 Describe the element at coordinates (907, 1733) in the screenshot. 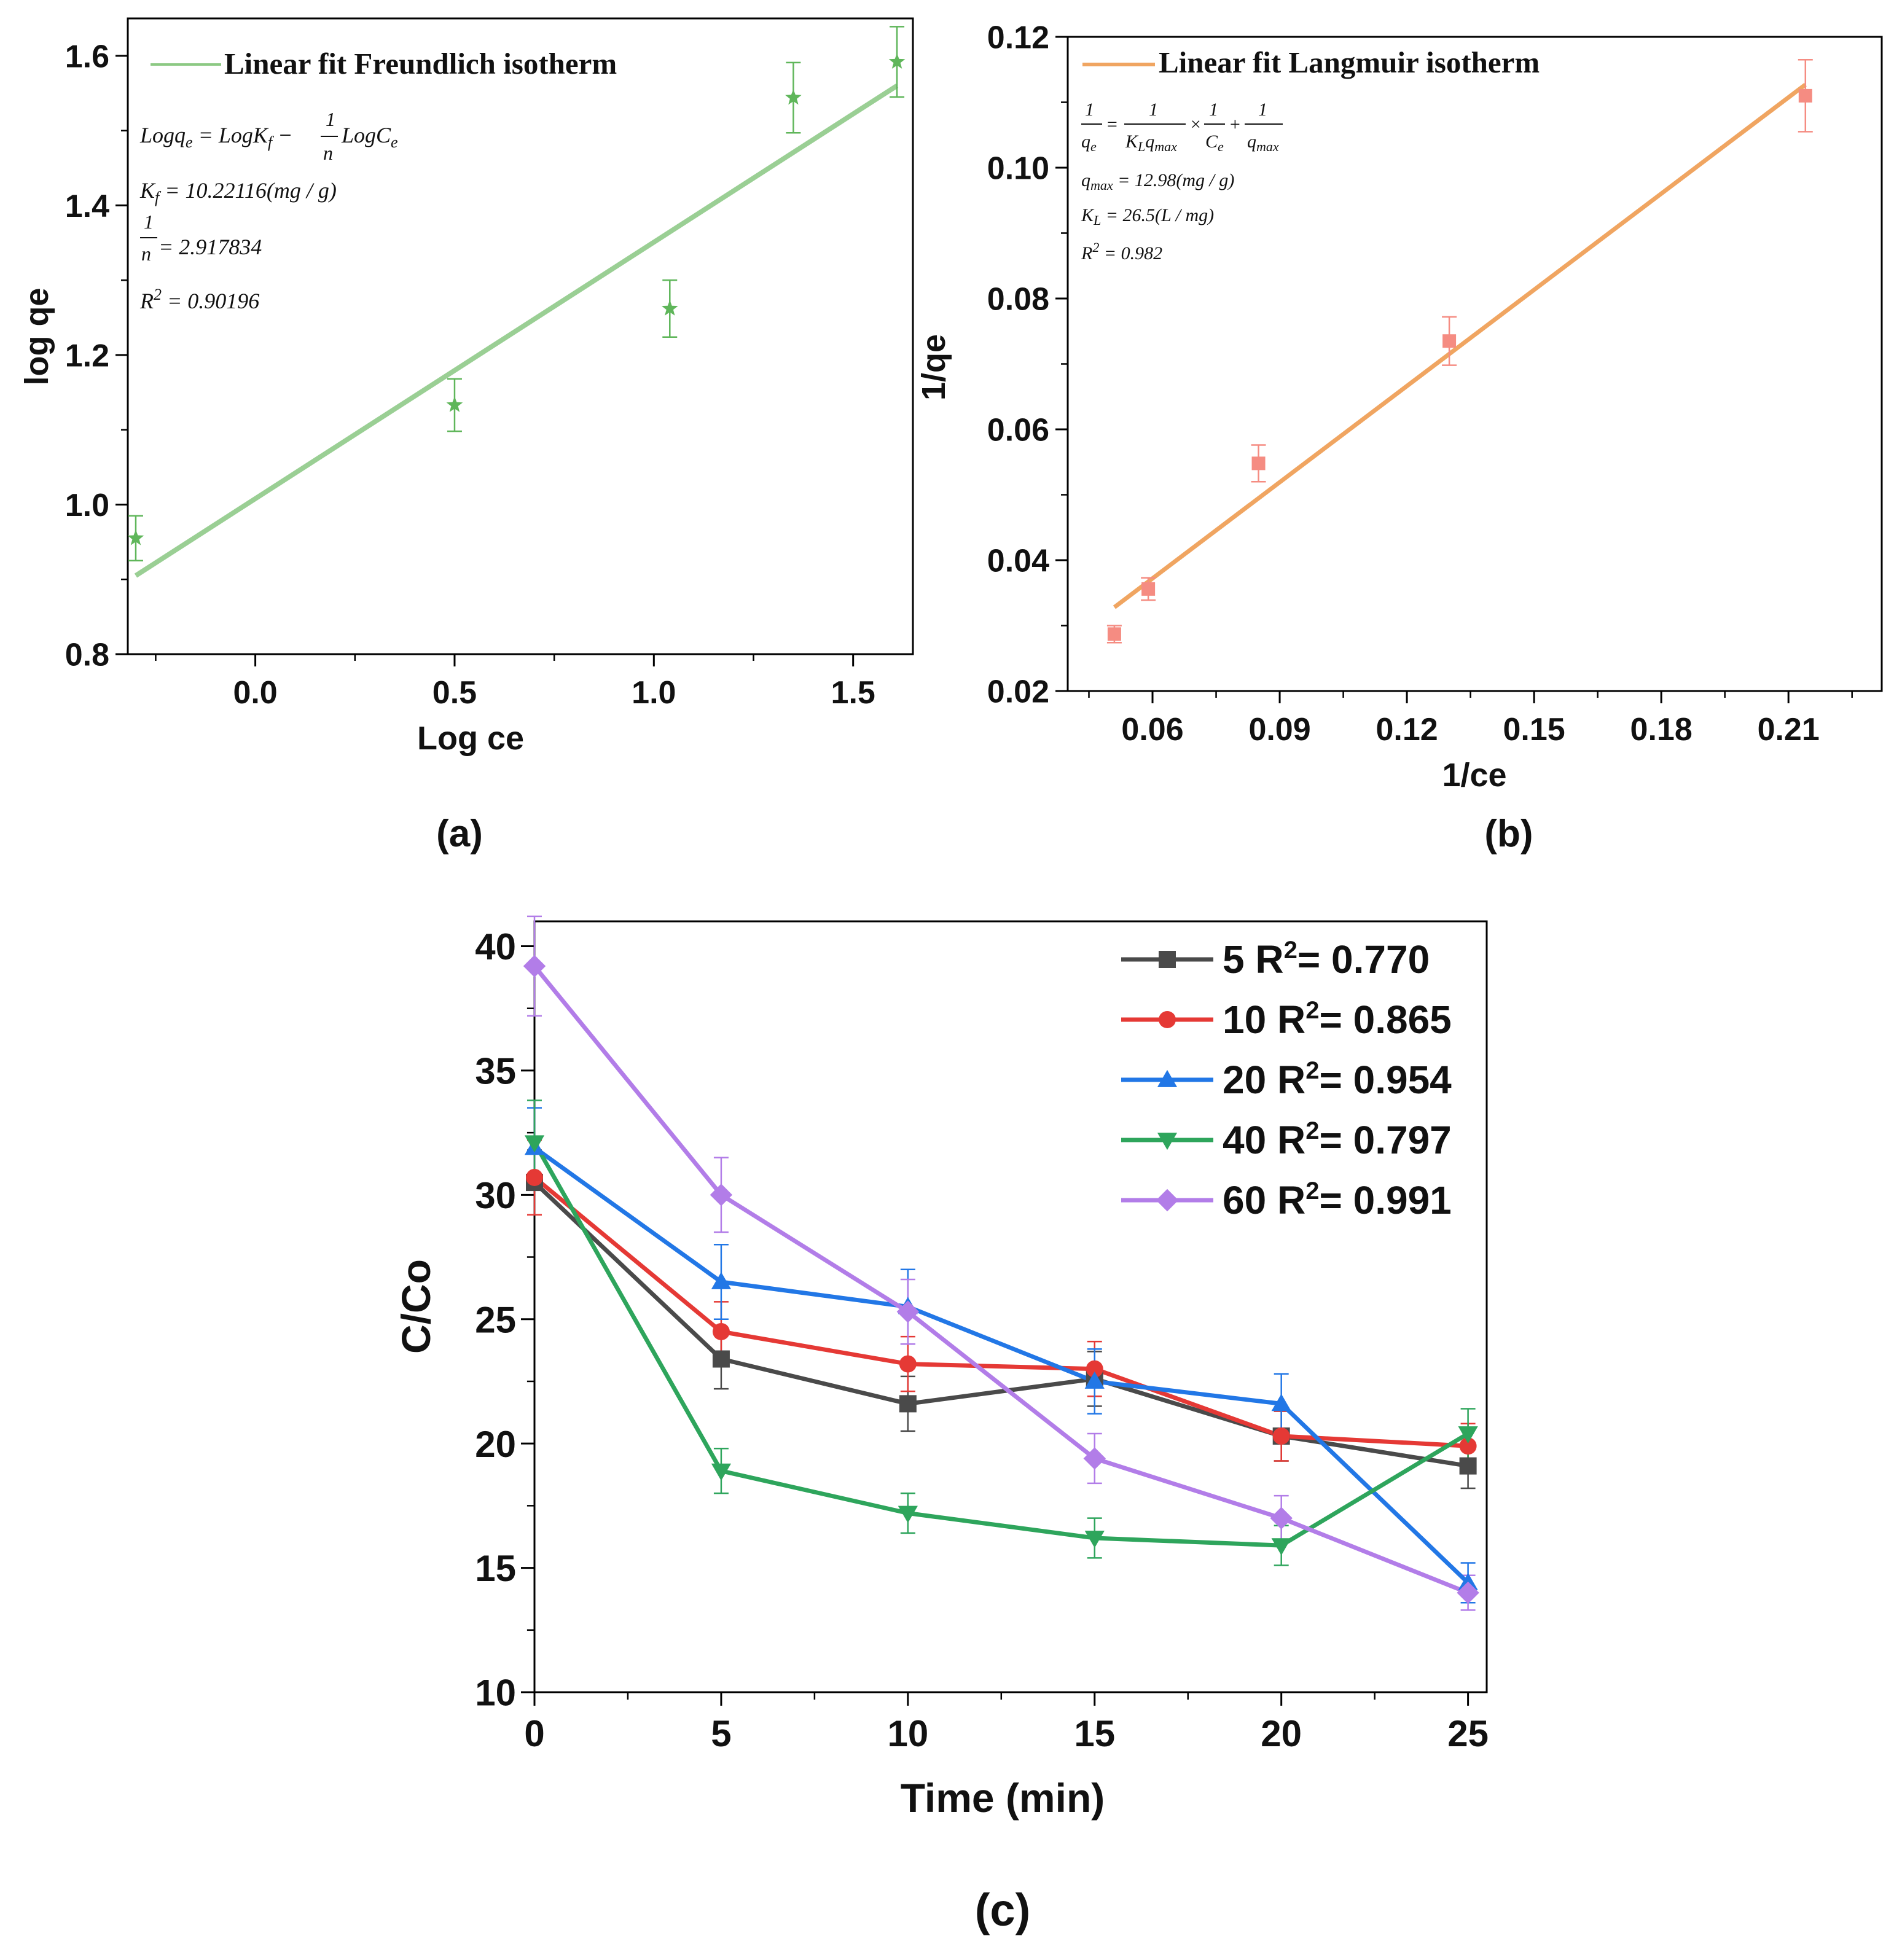

I see `x-tick-label: 10` at that location.